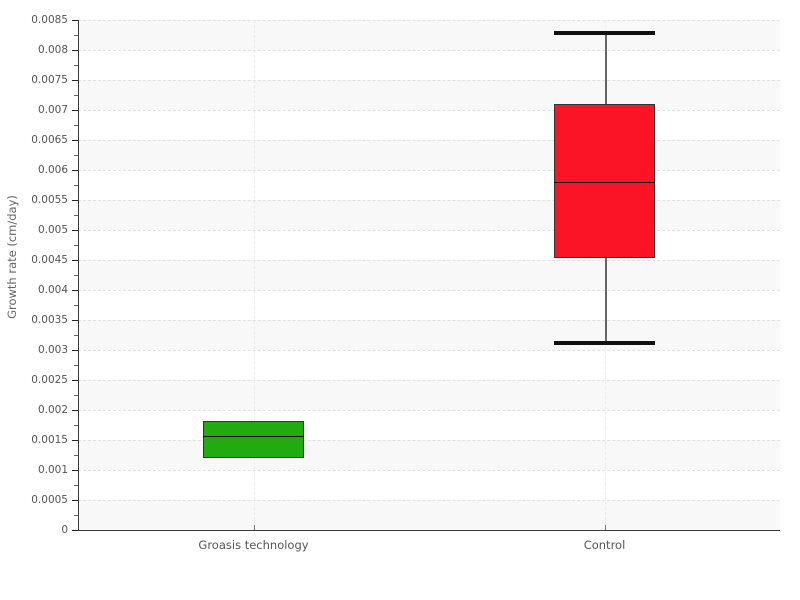  Describe the element at coordinates (253, 545) in the screenshot. I see `x-tick-label: Groasis technology` at that location.